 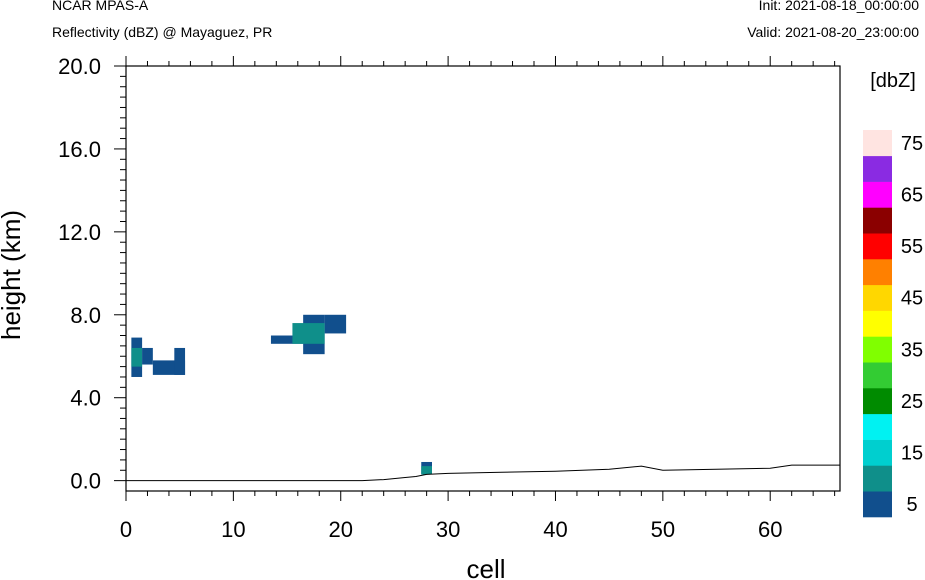 I want to click on x-axis-label: cell, so click(x=485, y=567).